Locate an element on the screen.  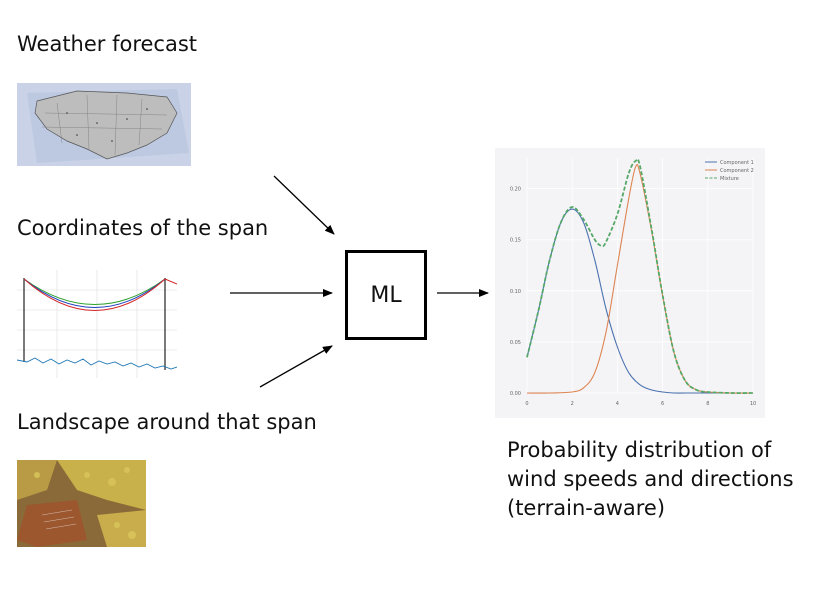
terrain-thumbnail is located at coordinates (81, 503).